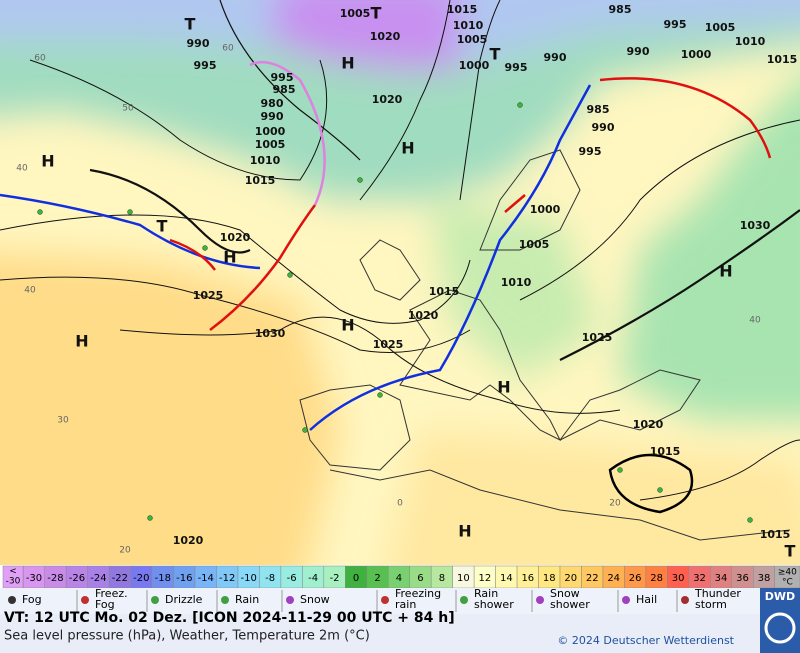 This screenshot has height=653, width=800. What do you see at coordinates (184, 578) in the screenshot?
I see `scale-value: -16` at bounding box center [184, 578].